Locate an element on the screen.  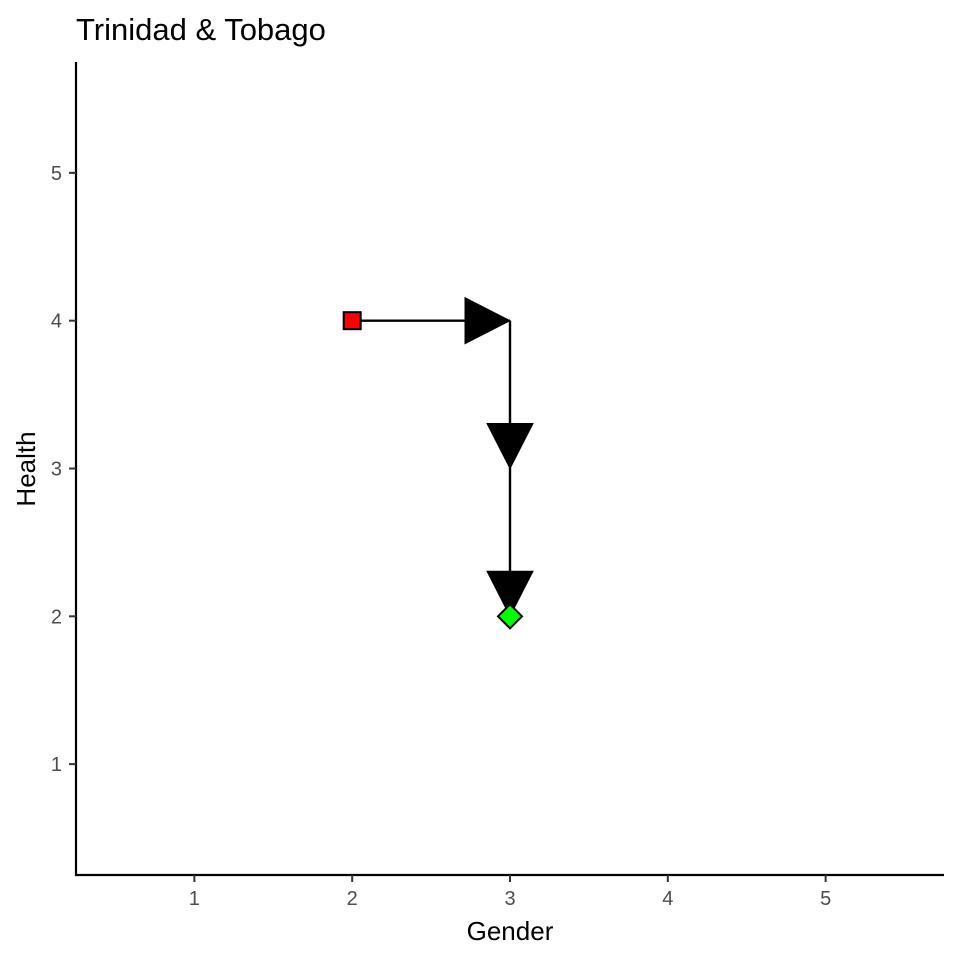
x-tick-label: 1 is located at coordinates (194, 899).